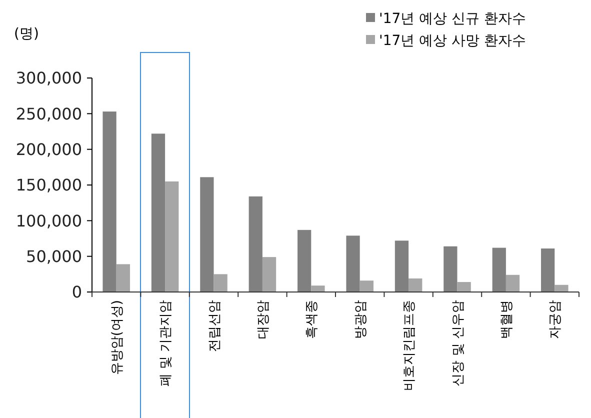 The height and width of the screenshot is (418, 591). I want to click on y-axis-title: (명), so click(26, 34).